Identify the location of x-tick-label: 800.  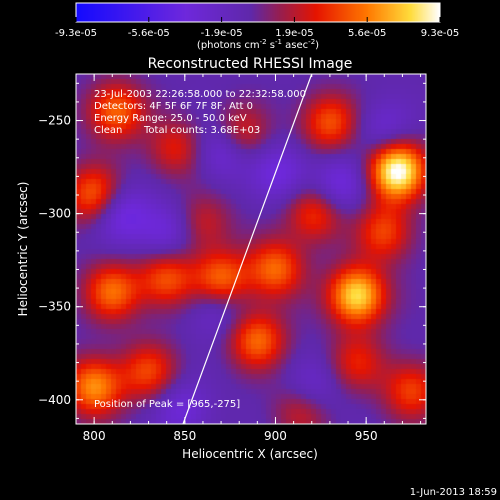
(94, 436).